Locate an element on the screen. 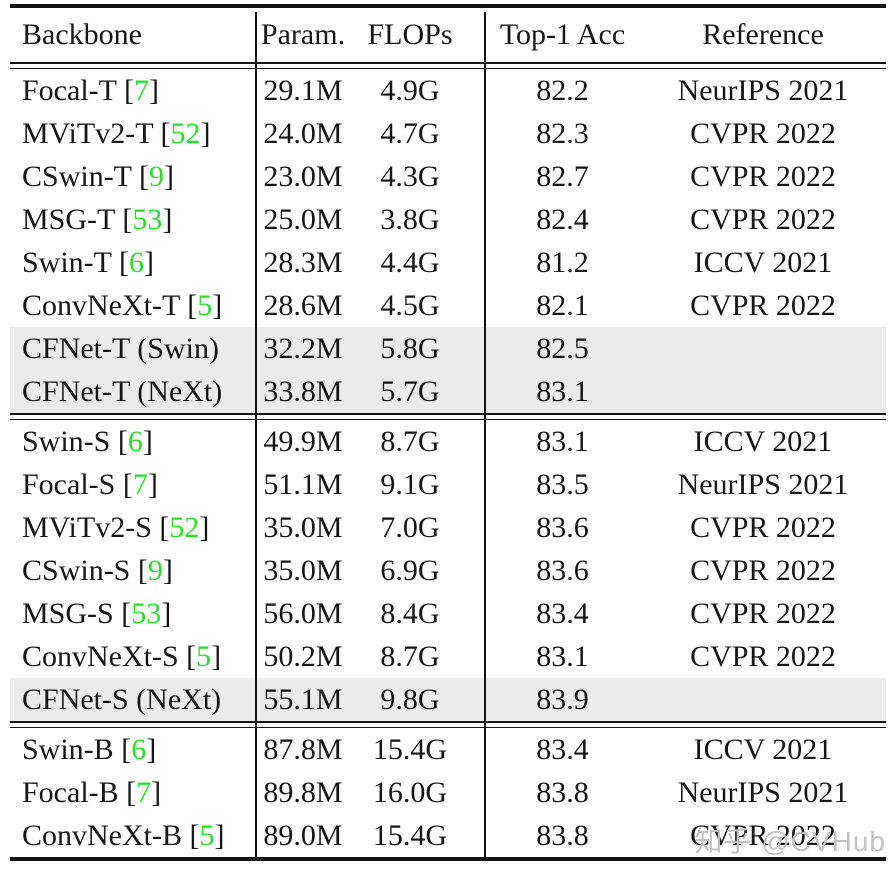  flops-cell: 6.9G is located at coordinates (410, 570).